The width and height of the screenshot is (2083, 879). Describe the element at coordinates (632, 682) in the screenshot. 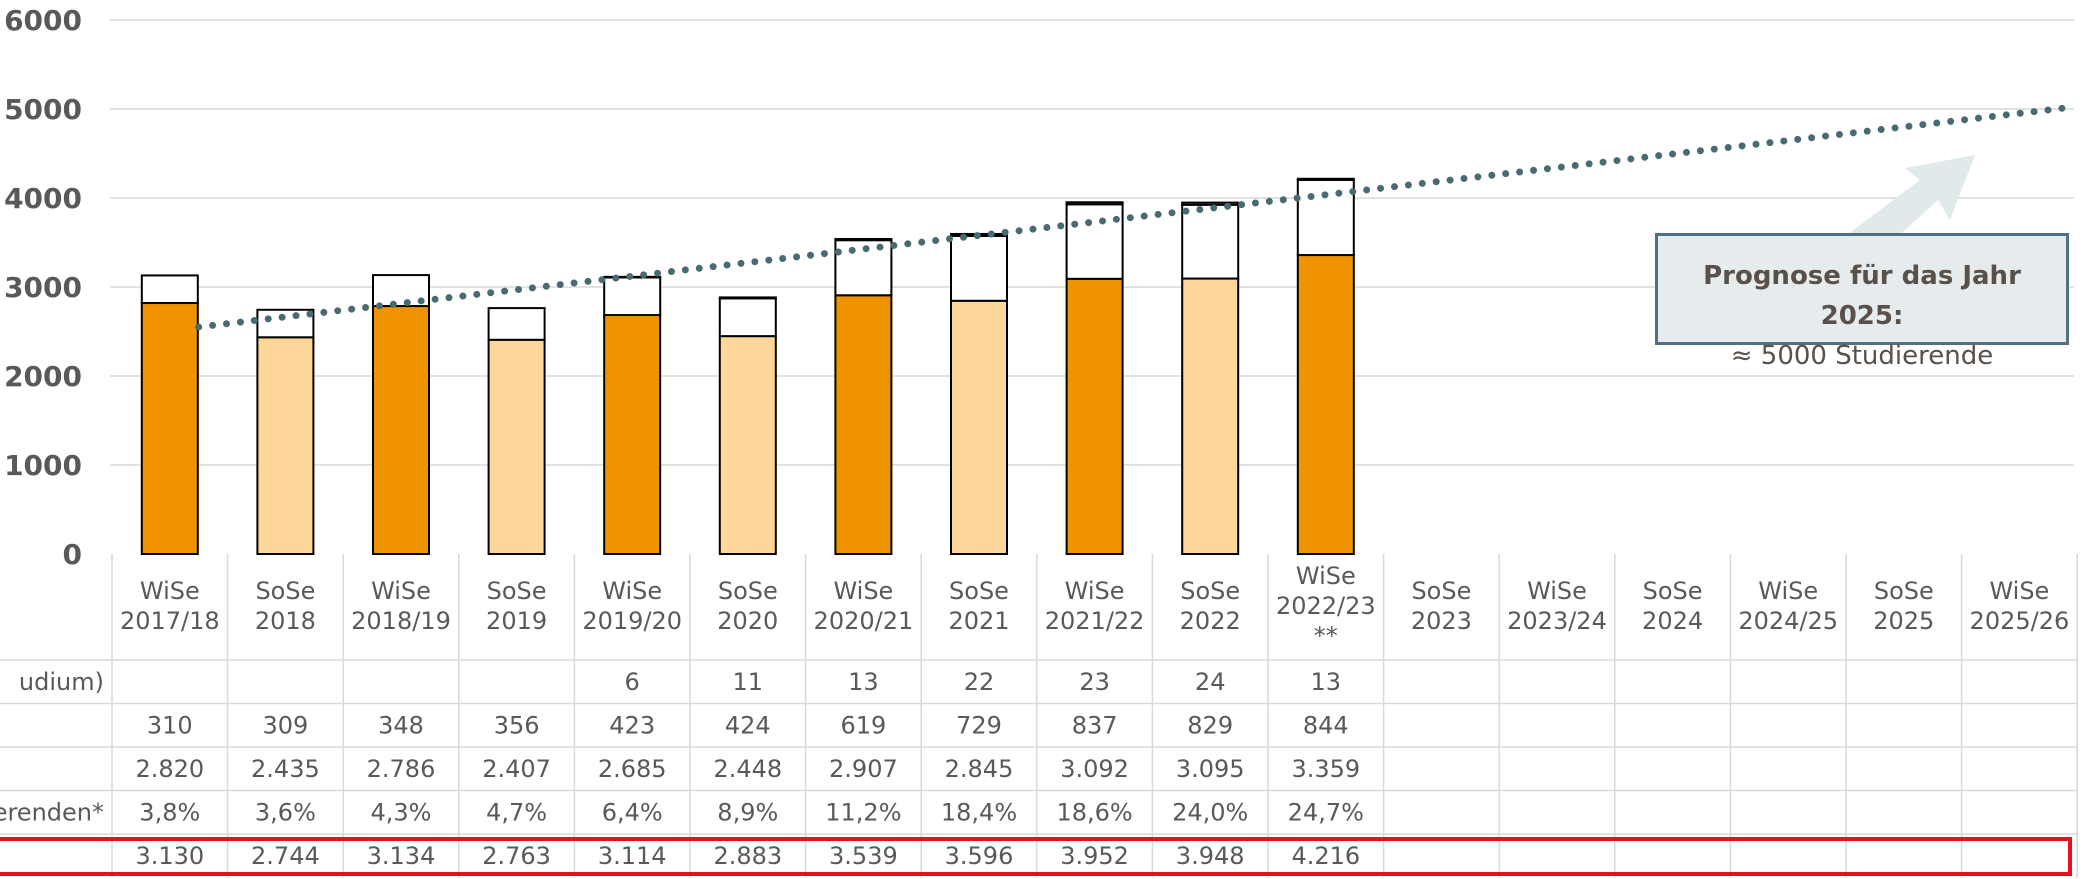

I see `table-cell: 6` at that location.